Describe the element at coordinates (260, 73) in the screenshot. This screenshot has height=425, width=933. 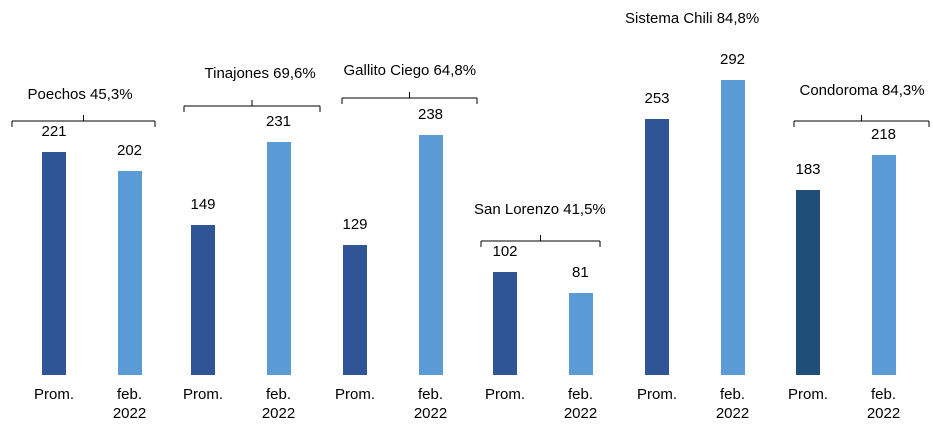
I see `group-label: Tinajones 69,6%` at that location.